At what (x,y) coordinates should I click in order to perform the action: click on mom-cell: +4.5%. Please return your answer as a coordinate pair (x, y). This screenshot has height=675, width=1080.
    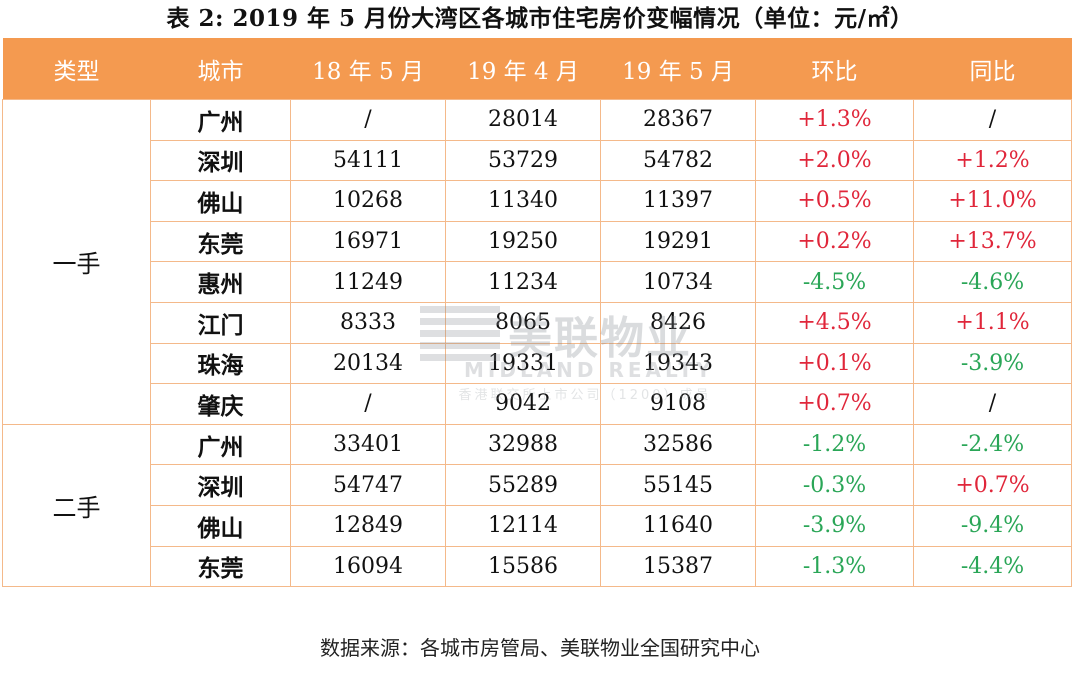
    Looking at the image, I should click on (834, 322).